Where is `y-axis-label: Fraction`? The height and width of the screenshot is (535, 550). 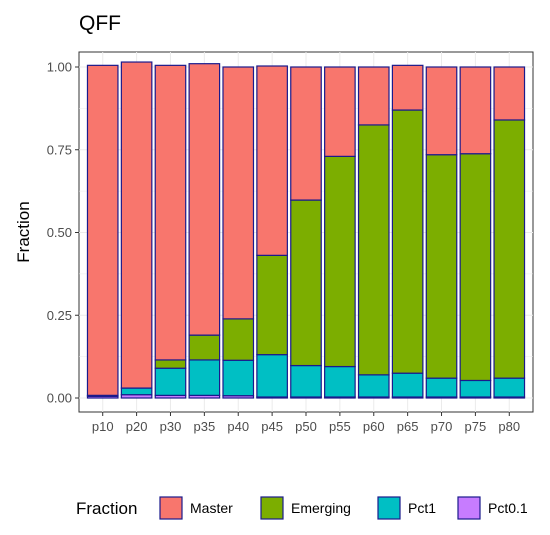
y-axis-label: Fraction is located at coordinates (23, 231).